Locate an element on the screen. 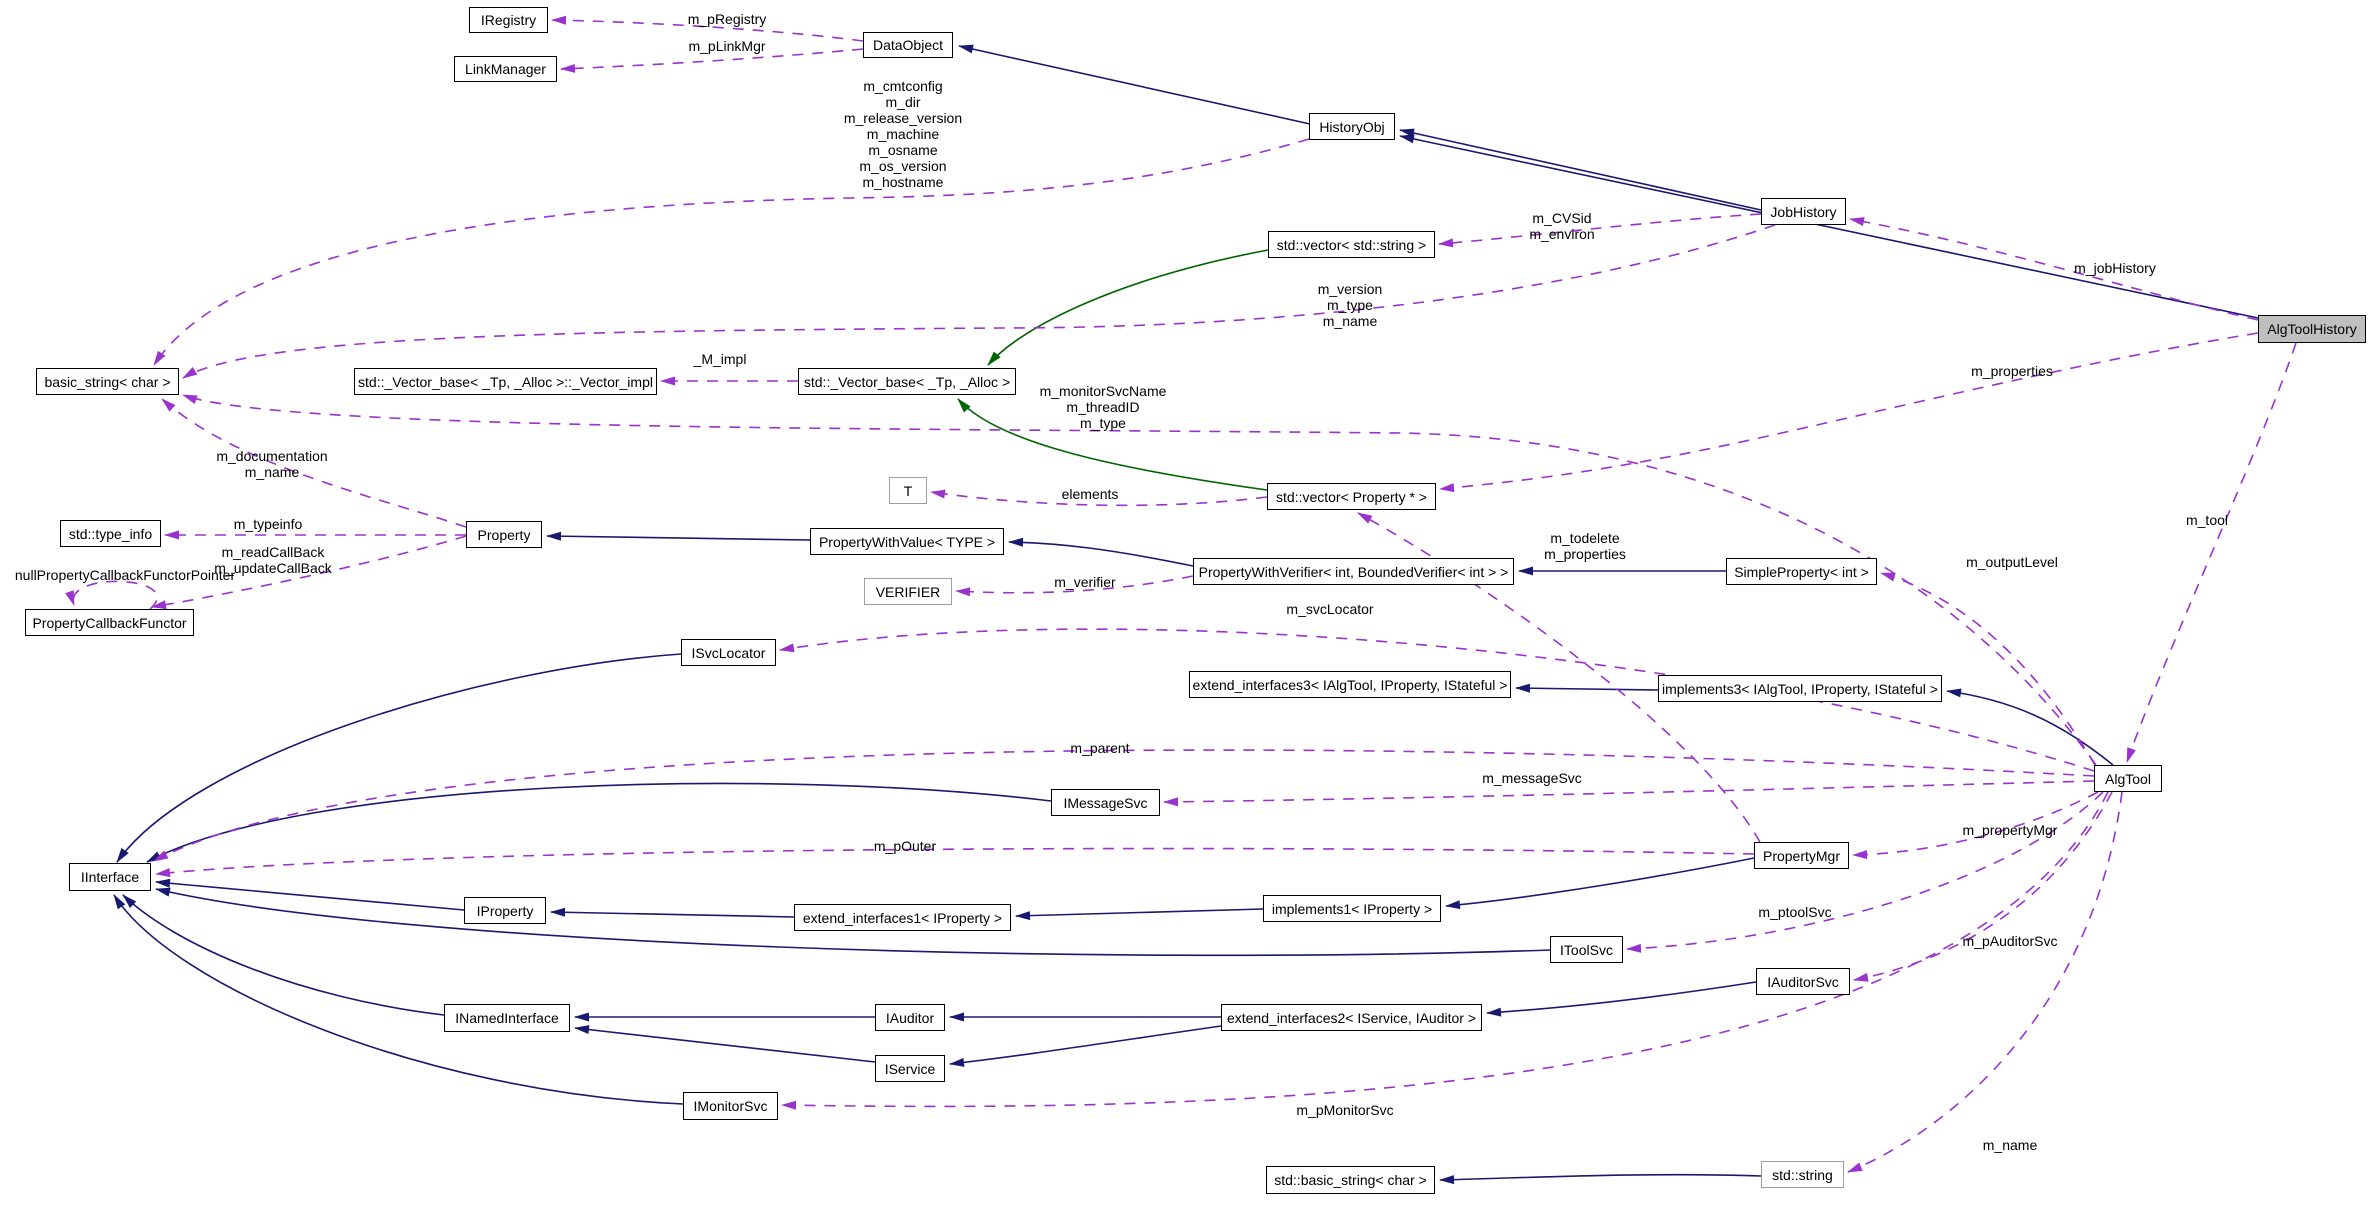 The image size is (2372, 1209). edge-algtool-to-propertymgr is located at coordinates (1975, 825).